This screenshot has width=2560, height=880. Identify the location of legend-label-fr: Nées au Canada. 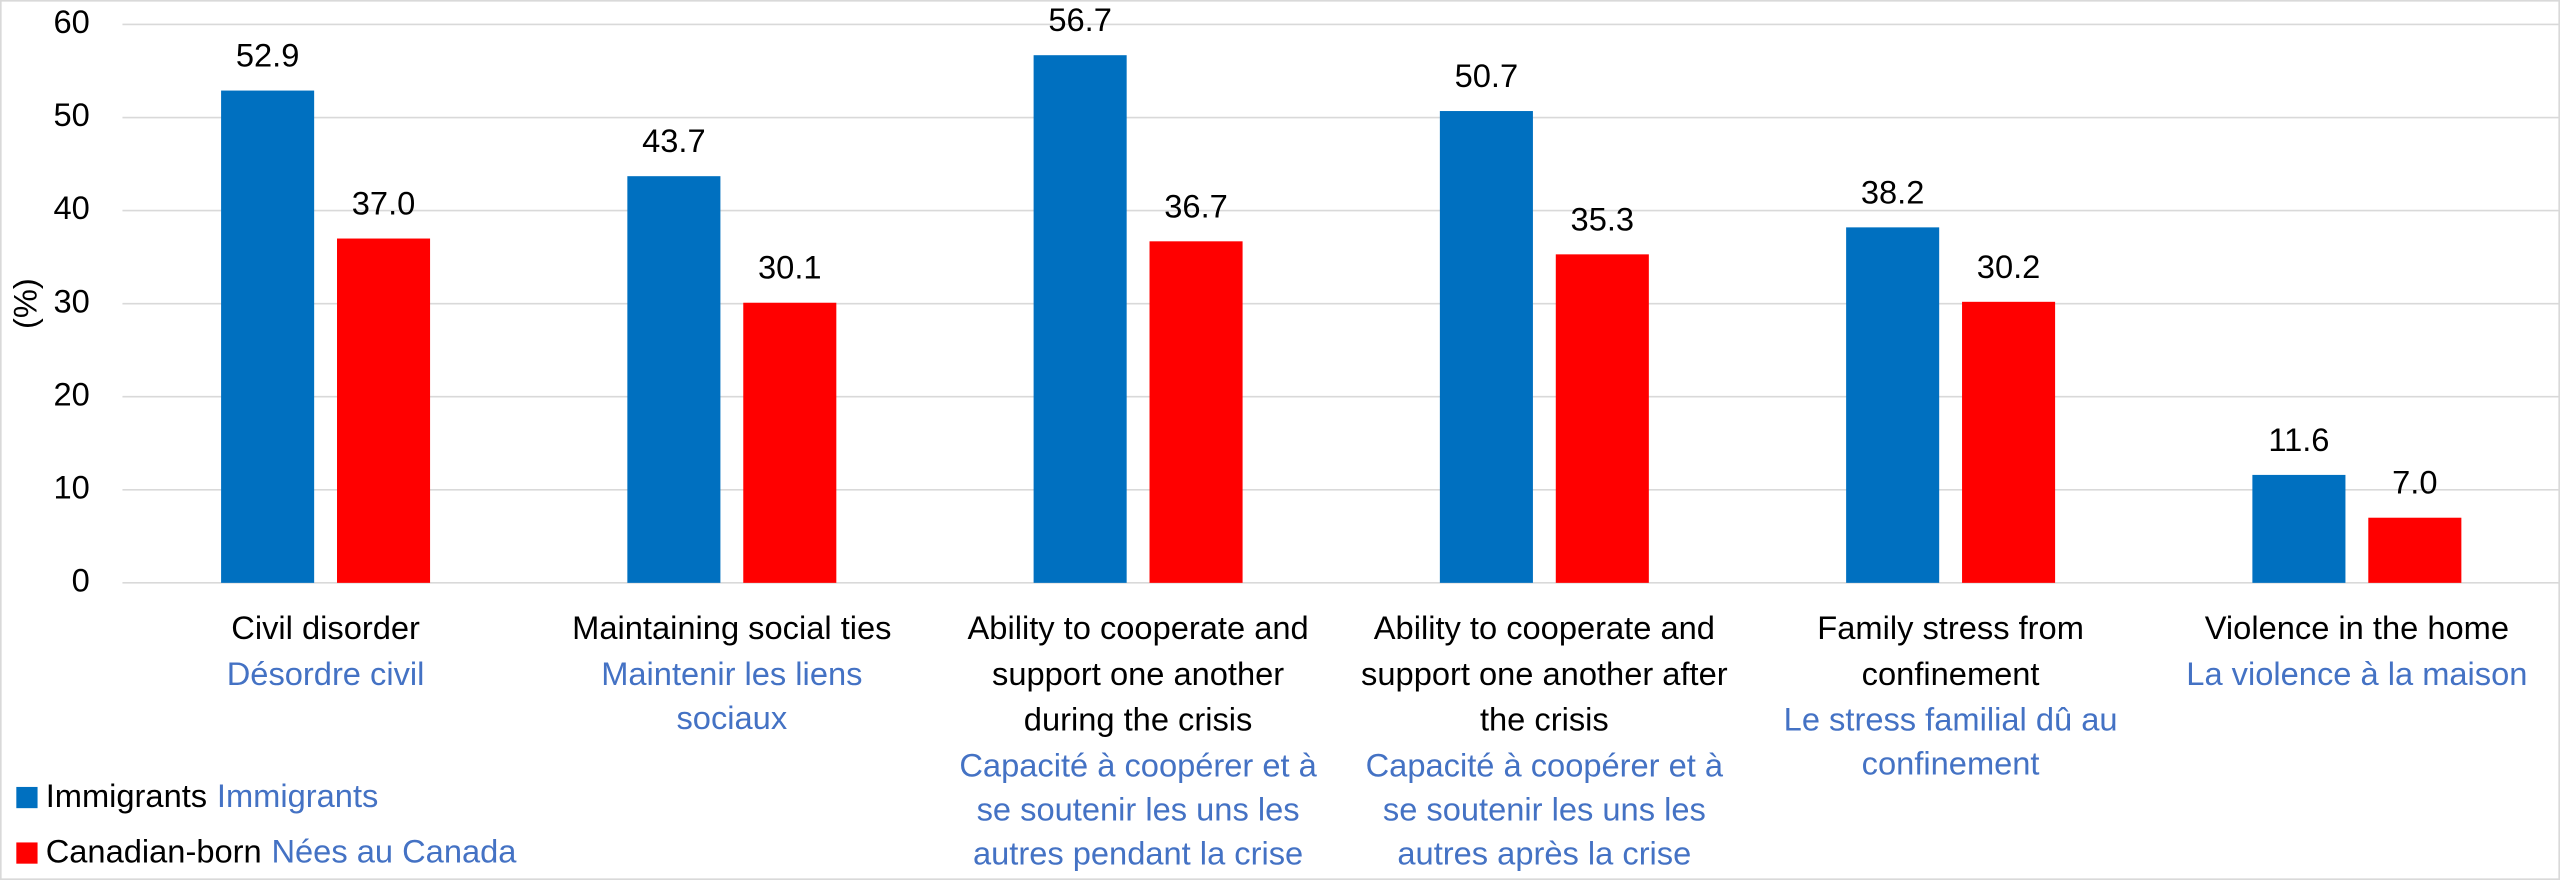
(394, 851).